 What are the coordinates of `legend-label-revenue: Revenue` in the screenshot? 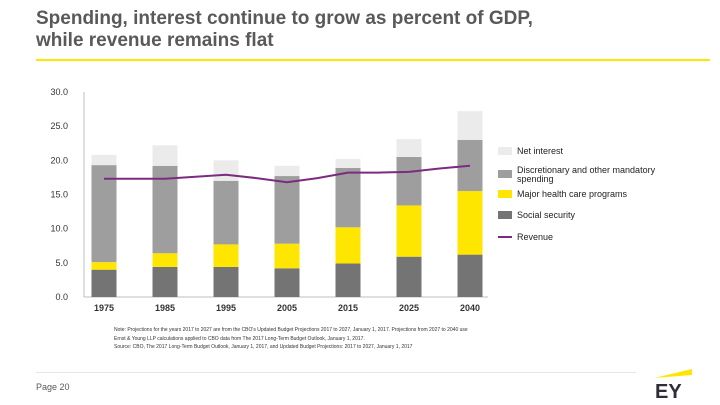 It's located at (535, 237).